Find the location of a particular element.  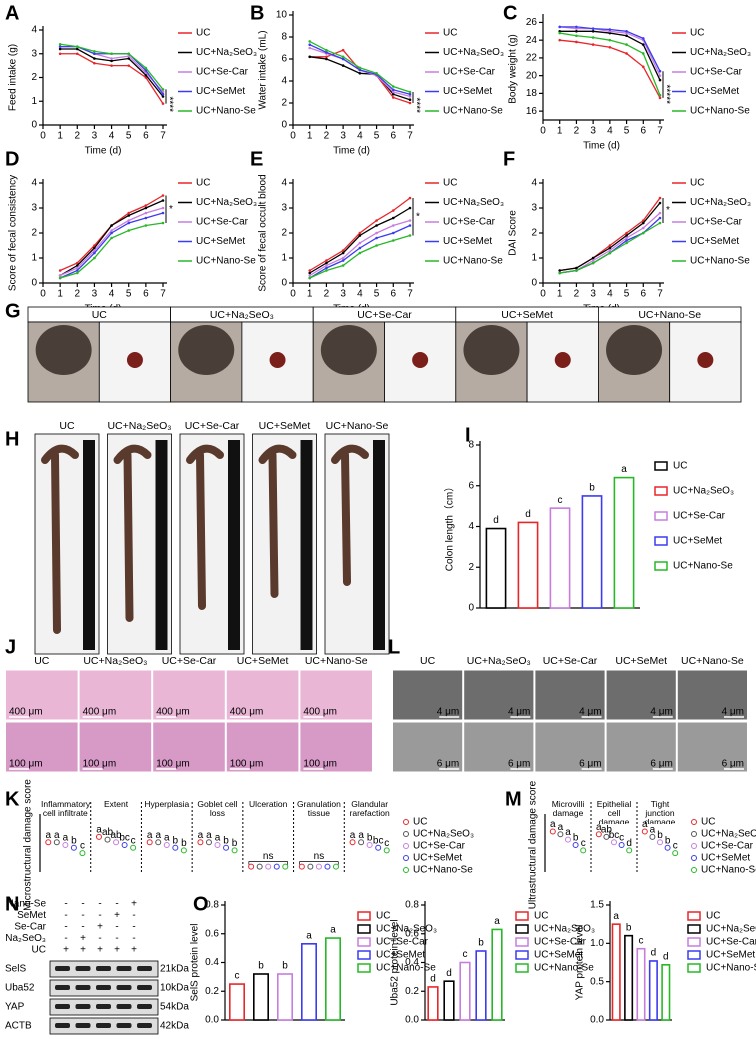

x-tick-label: 1 is located at coordinates (60, 136).